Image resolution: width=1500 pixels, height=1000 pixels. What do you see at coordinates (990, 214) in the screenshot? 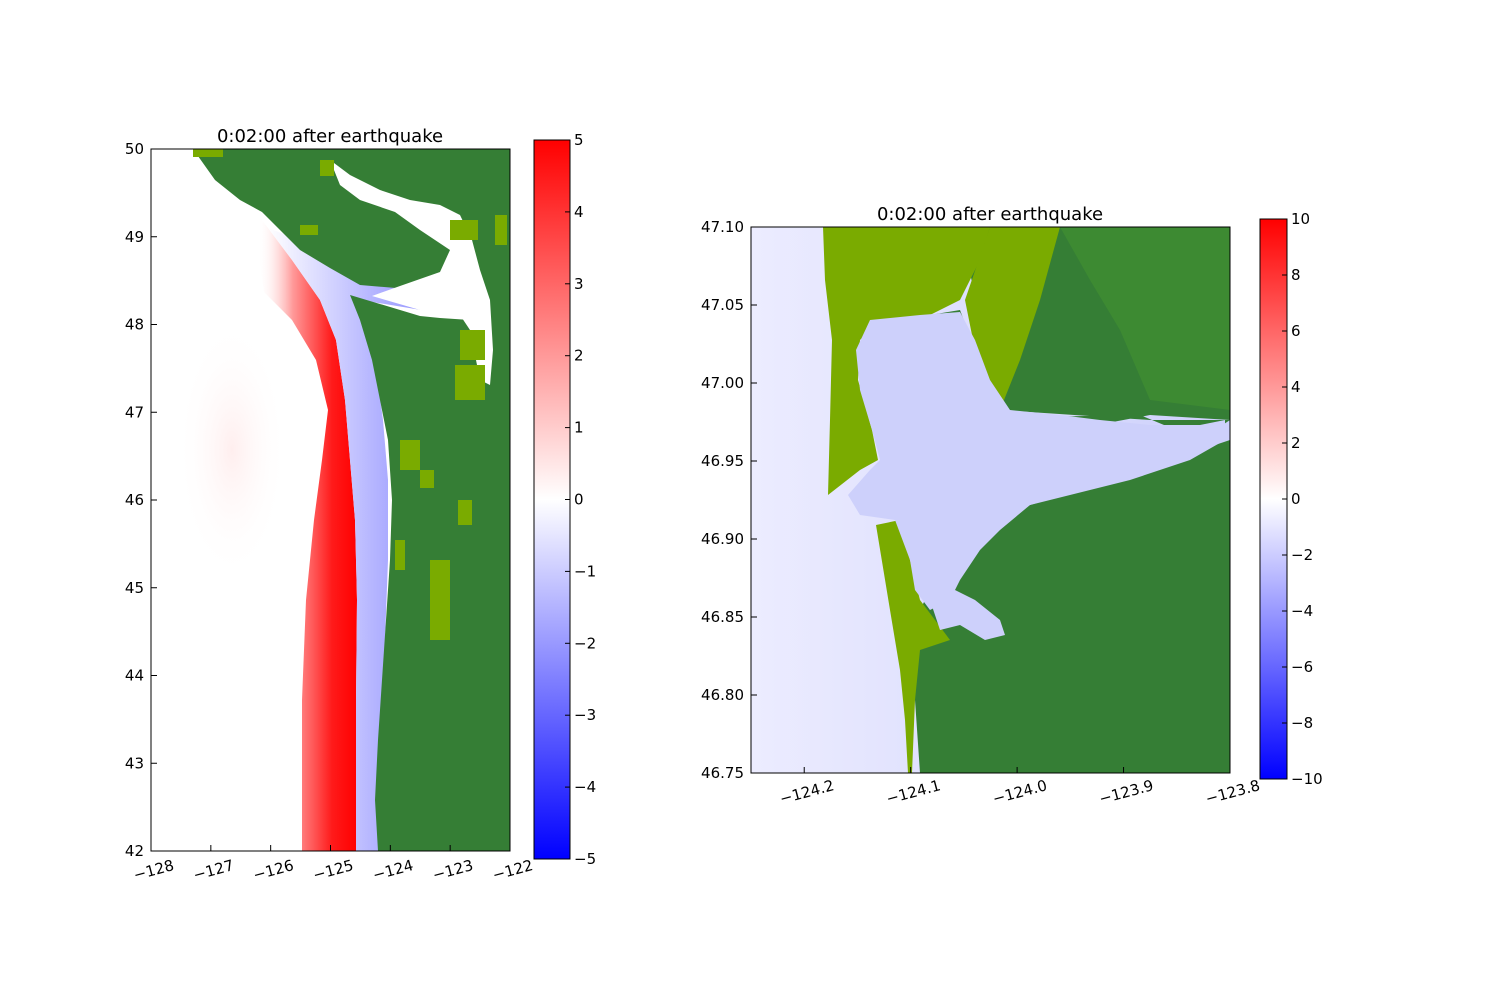
I see `right-chart-title: 0:02:00 after earthquake` at bounding box center [990, 214].